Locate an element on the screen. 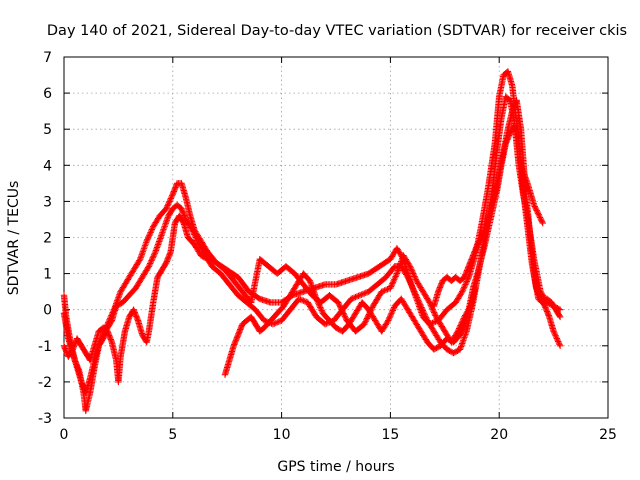 The image size is (640, 480). x-tick-label: 25 is located at coordinates (608, 435).